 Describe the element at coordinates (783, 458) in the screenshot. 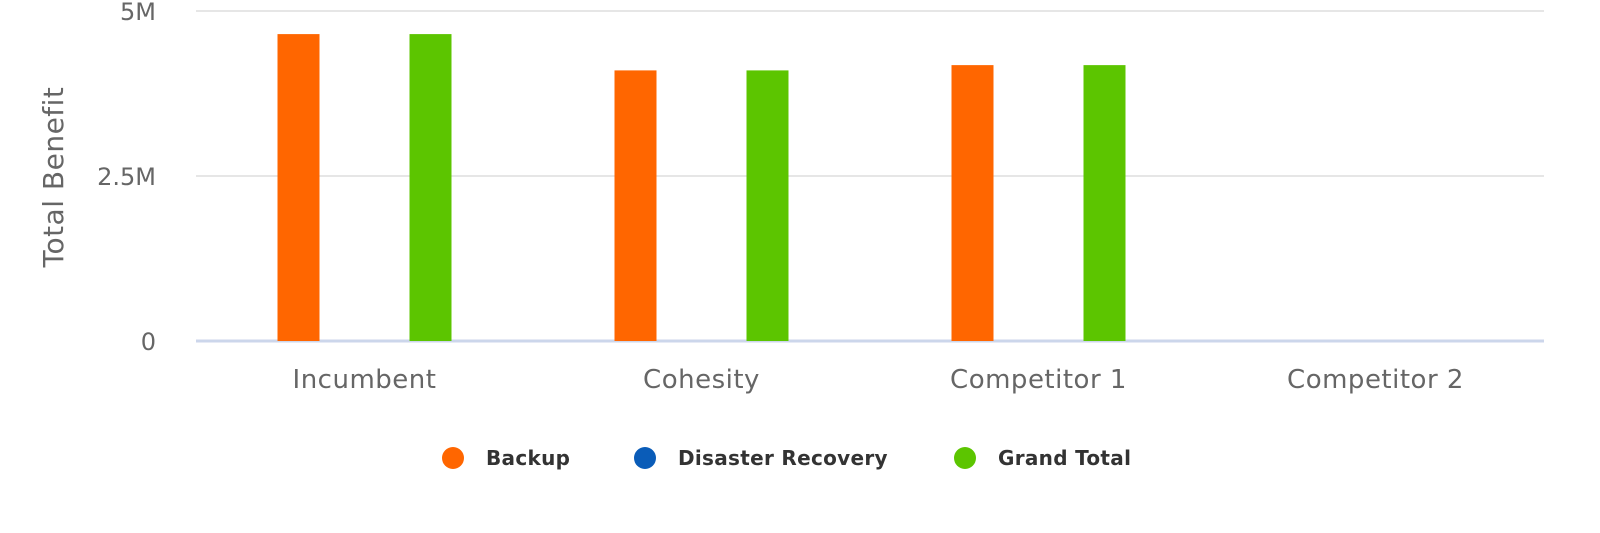

I see `legend-label: Disaster Recovery` at that location.